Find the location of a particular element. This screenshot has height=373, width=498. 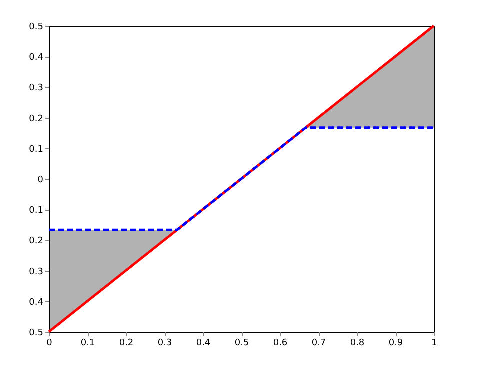

x-tick-label: 0.4 is located at coordinates (203, 343).